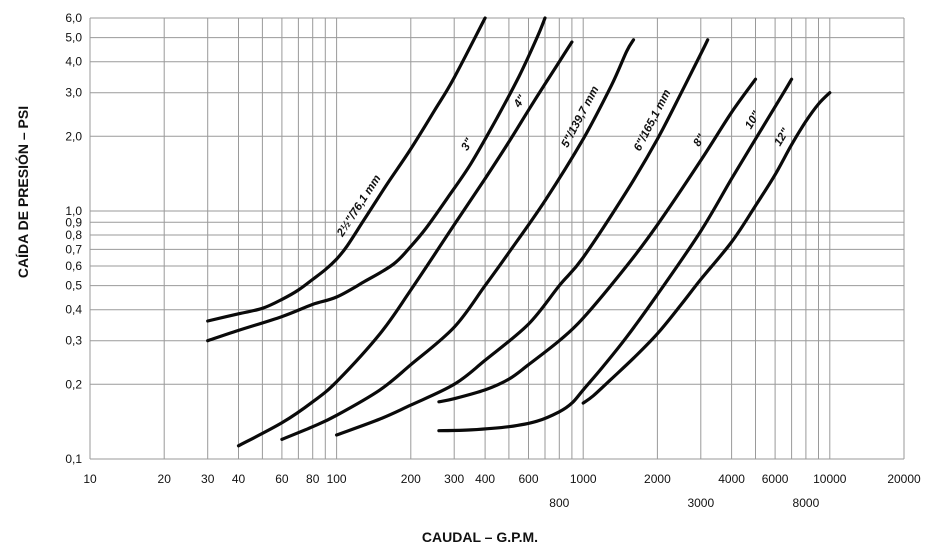 The image size is (936, 550). I want to click on y-tick-label: 0,2, so click(73, 384).